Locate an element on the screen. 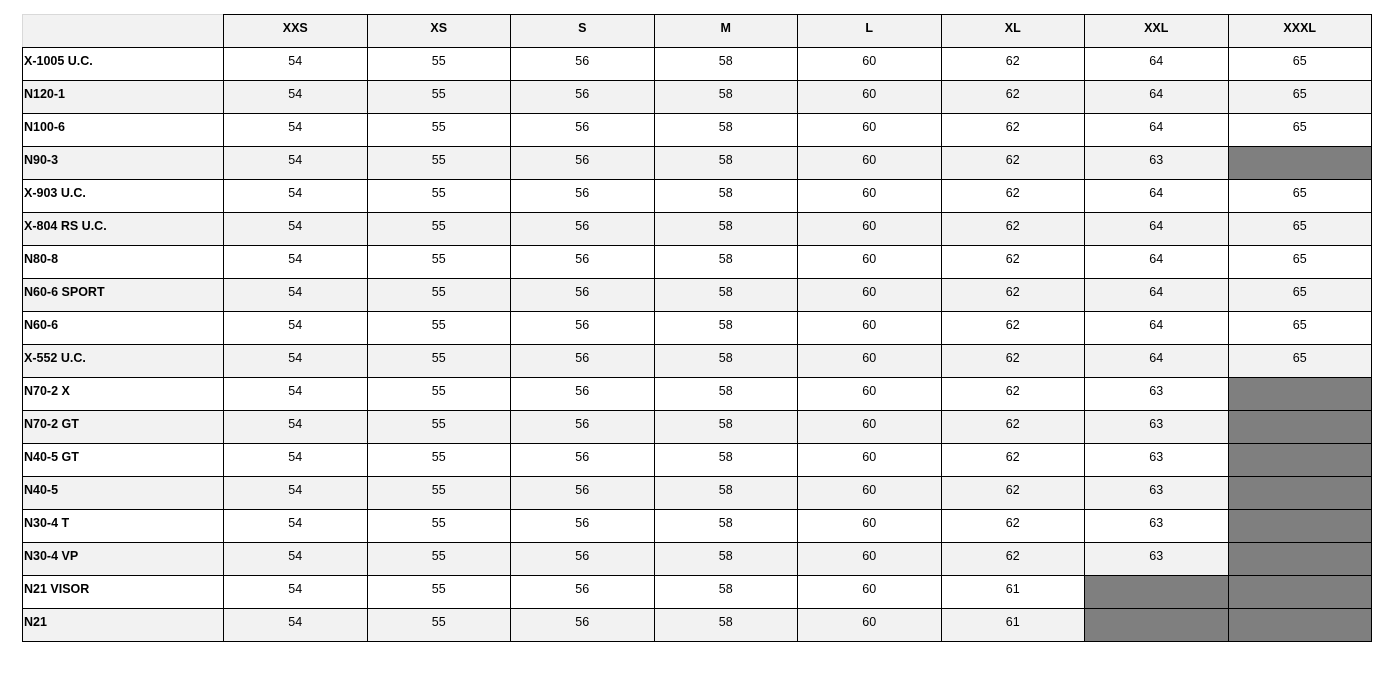 This screenshot has height=677, width=1385. table-row: N60-6 54 55 56 58 60 62 64 65 is located at coordinates (697, 328).